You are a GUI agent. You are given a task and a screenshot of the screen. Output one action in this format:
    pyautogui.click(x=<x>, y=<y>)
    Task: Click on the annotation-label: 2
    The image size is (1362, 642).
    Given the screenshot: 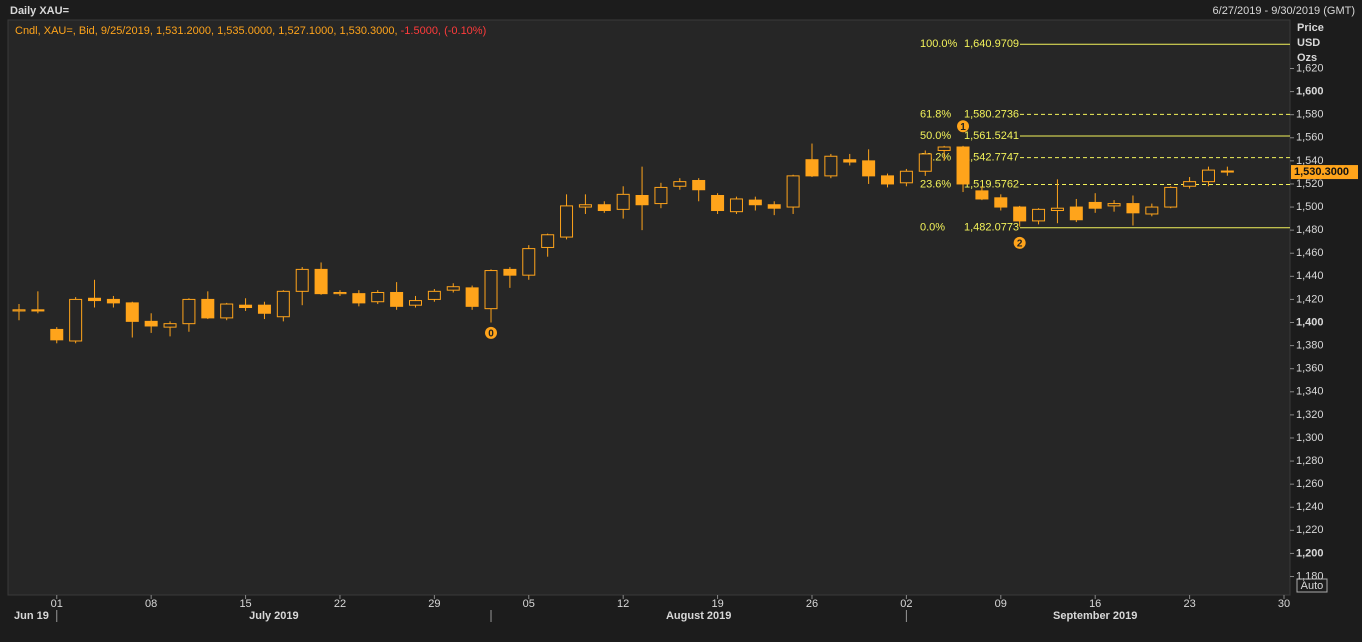 What is the action you would take?
    pyautogui.click(x=1020, y=243)
    